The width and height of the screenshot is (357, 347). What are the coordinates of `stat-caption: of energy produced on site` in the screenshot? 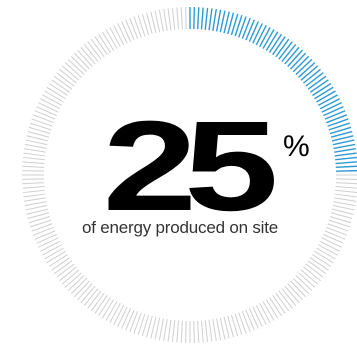 It's located at (180, 227).